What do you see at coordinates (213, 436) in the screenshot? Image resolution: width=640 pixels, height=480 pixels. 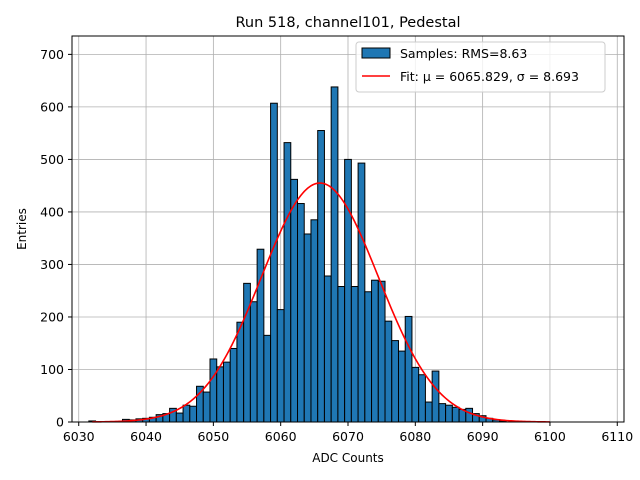 I see `x-tick-label: 6050` at bounding box center [213, 436].